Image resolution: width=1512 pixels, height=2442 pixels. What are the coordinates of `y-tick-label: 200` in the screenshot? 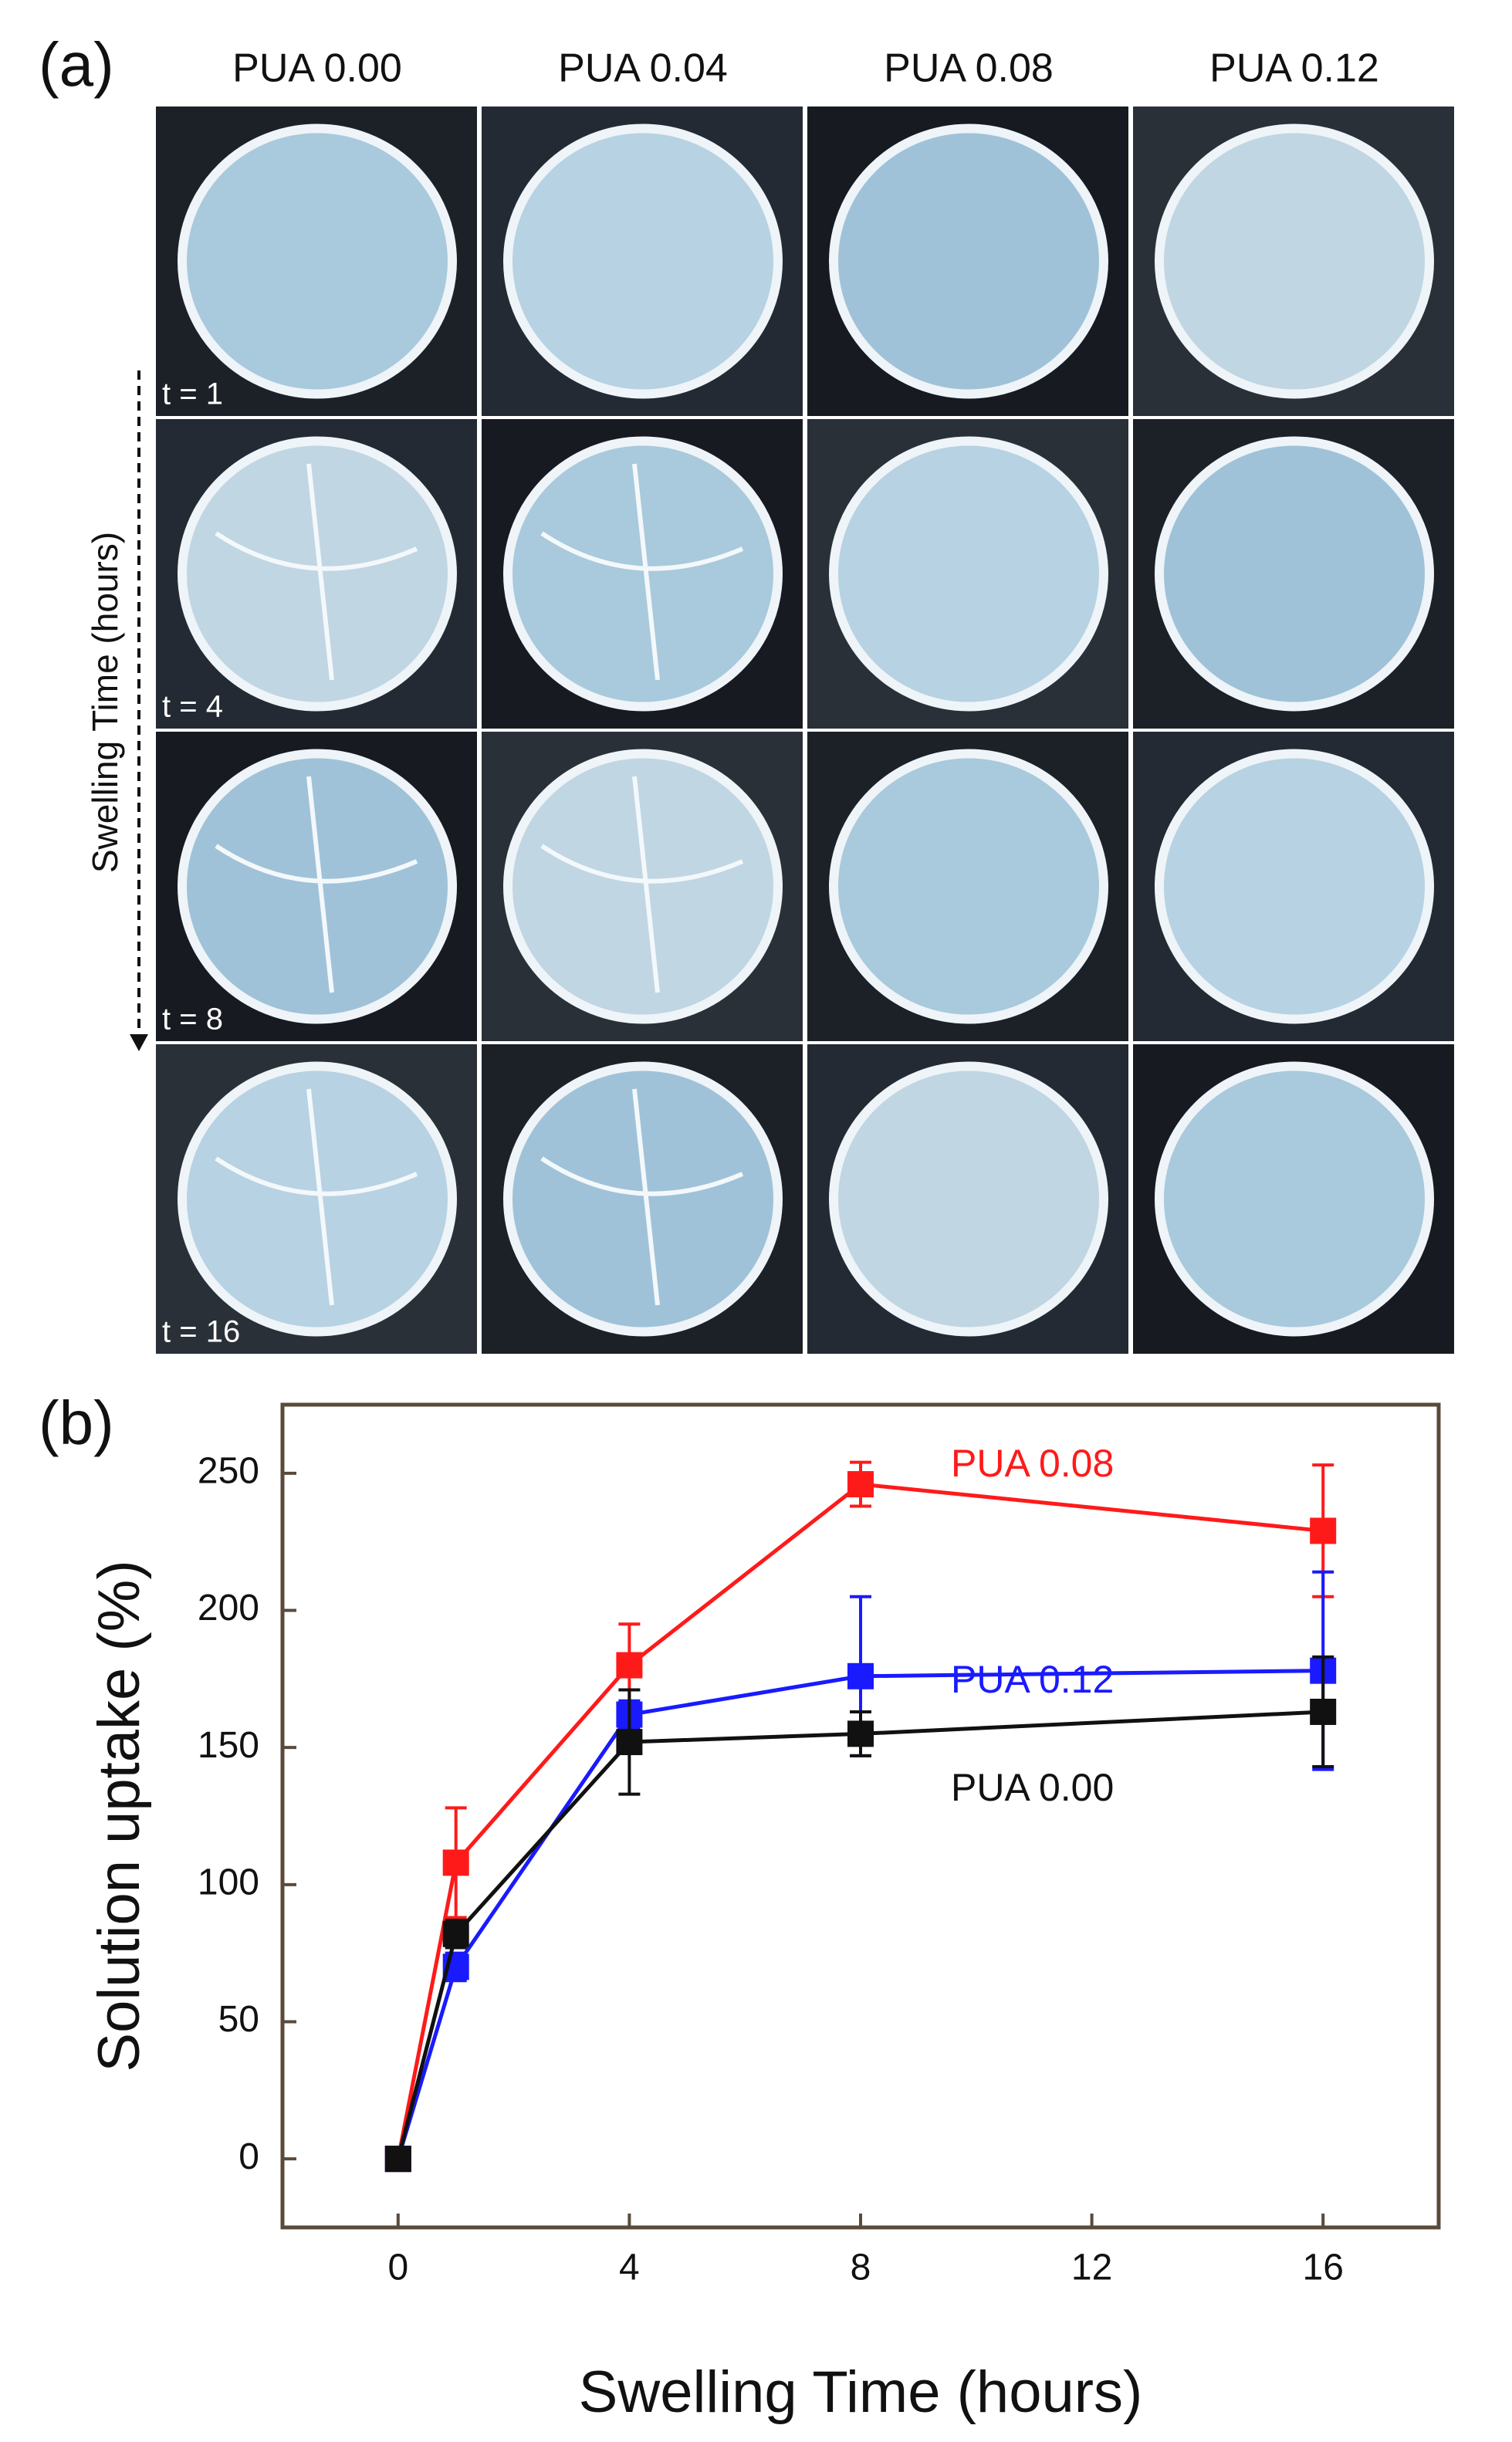 It's located at (229, 1608).